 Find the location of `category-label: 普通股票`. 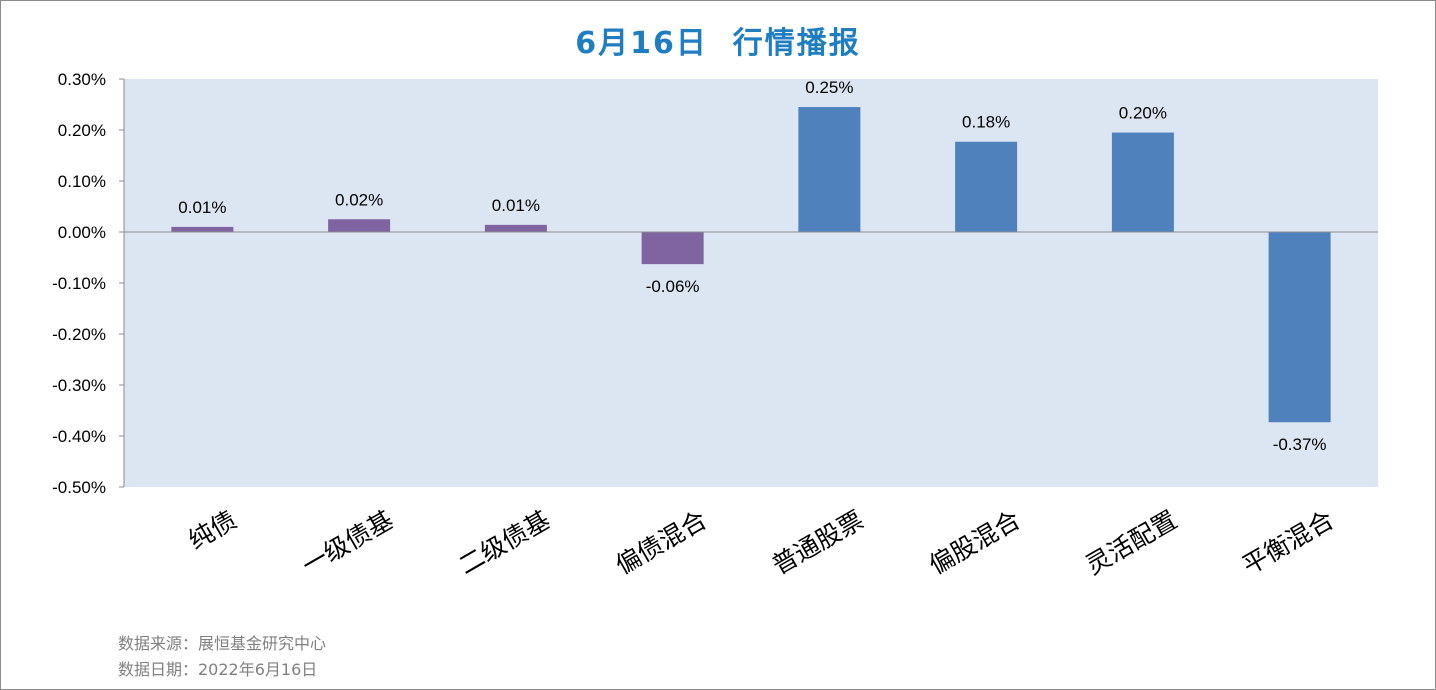

category-label: 普通股票 is located at coordinates (817, 542).